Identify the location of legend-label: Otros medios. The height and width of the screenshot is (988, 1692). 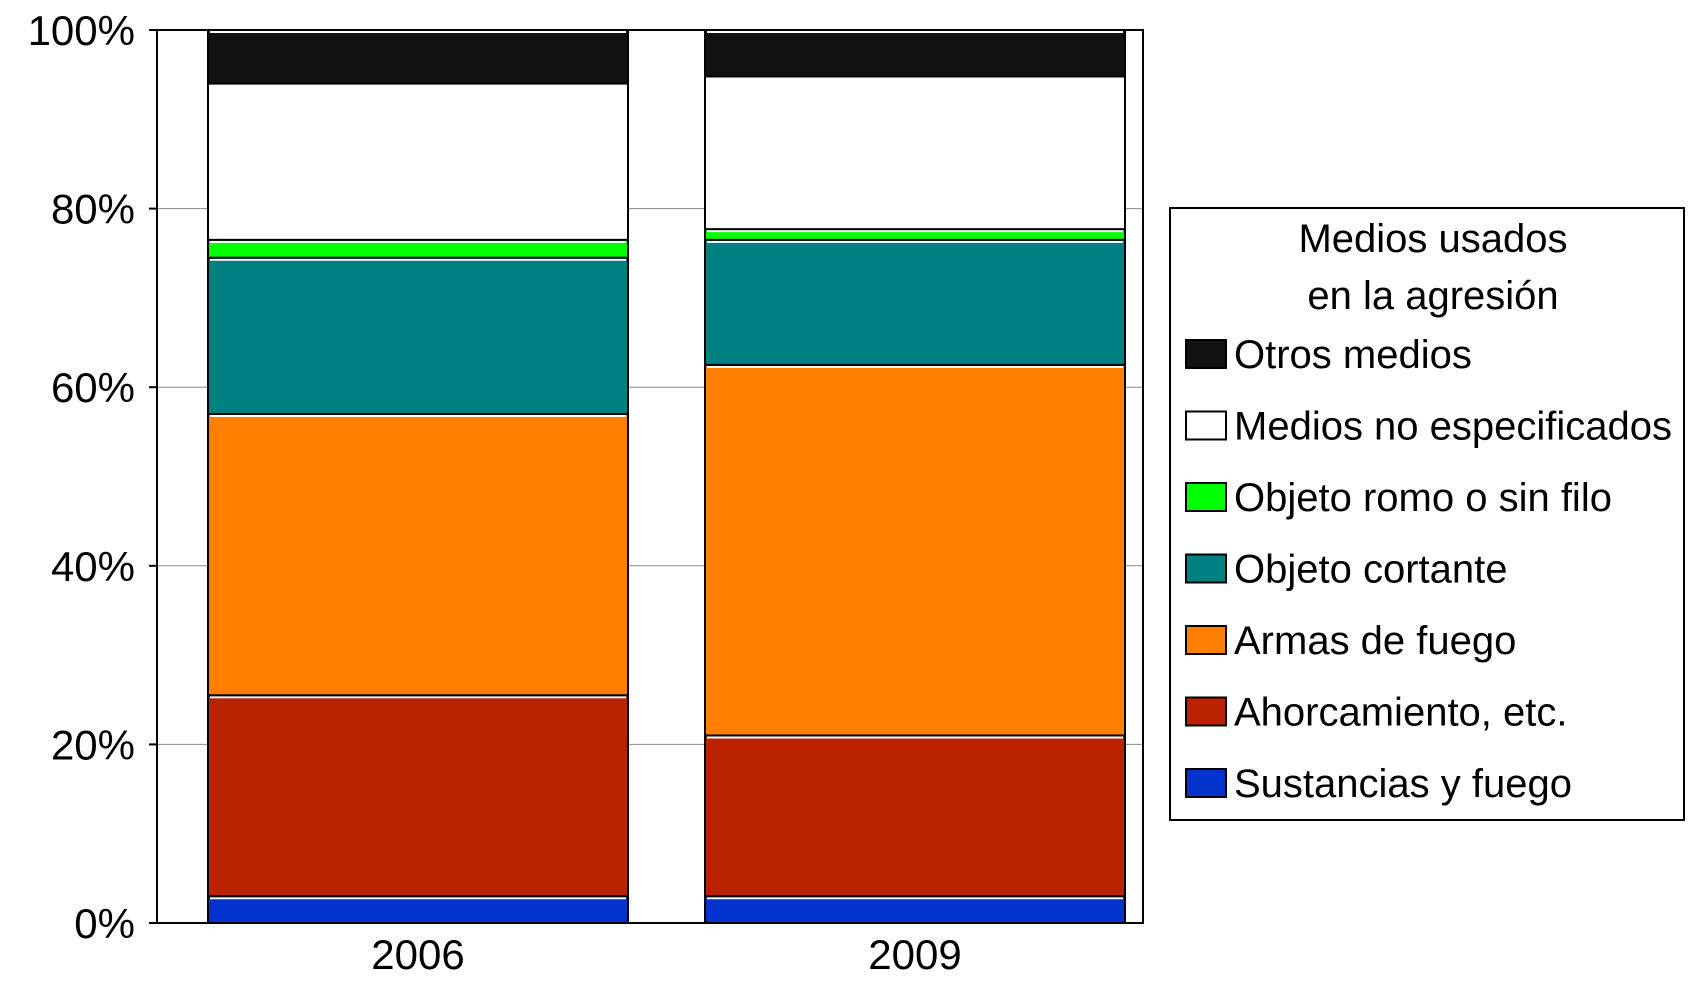
(1353, 355).